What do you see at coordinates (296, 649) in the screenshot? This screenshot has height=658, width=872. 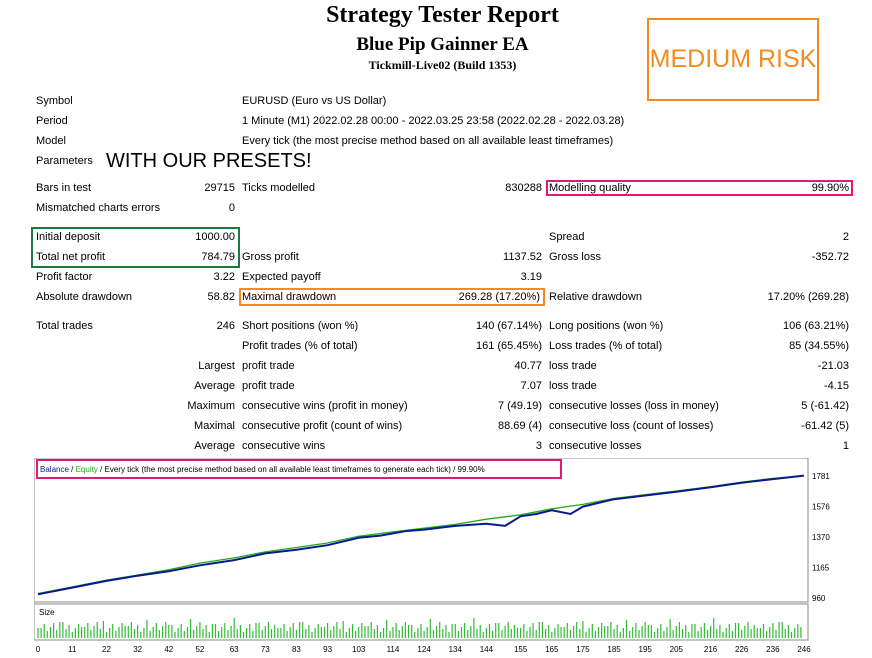 I see `x-tick-label: 83` at bounding box center [296, 649].